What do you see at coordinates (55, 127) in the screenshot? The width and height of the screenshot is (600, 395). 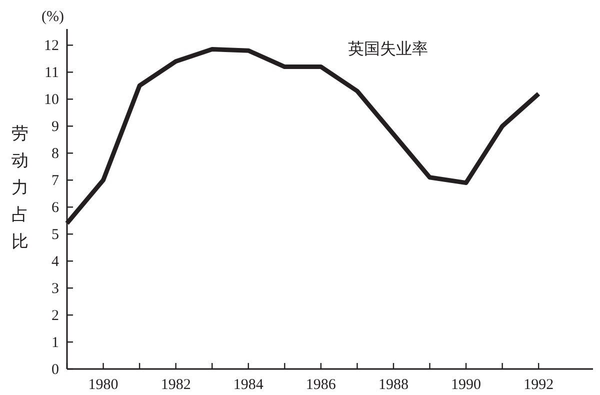 I see `y-tick-label: 9` at bounding box center [55, 127].